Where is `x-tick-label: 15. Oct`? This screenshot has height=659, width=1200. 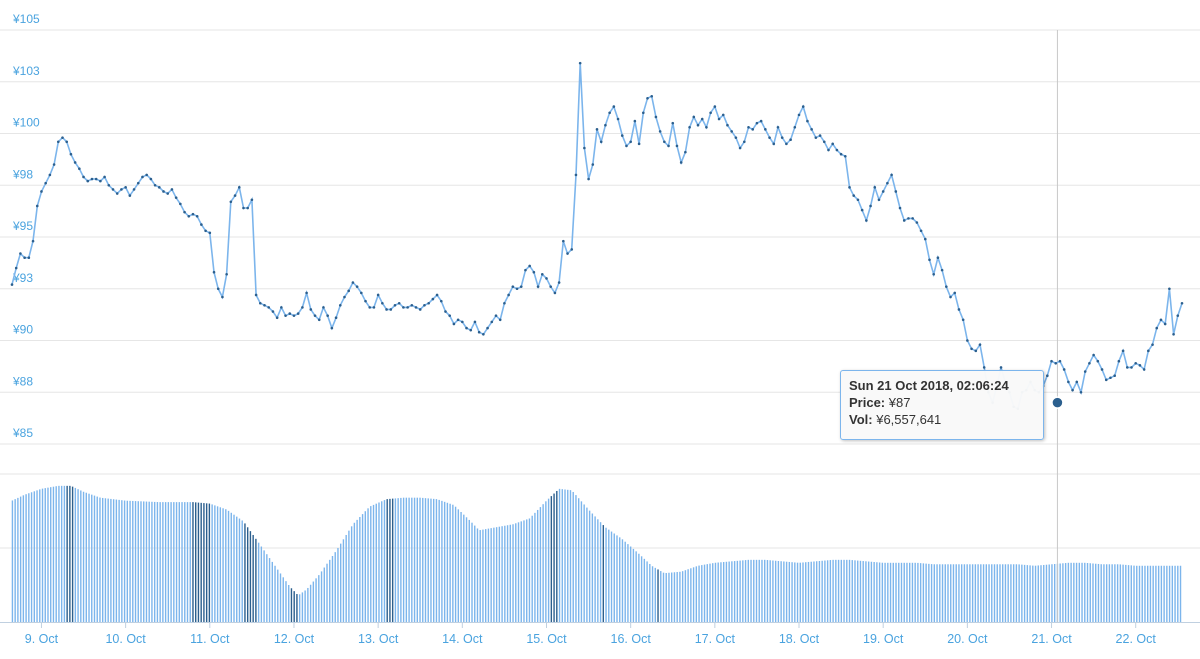
x-tick-label: 15. Oct is located at coordinates (546, 639).